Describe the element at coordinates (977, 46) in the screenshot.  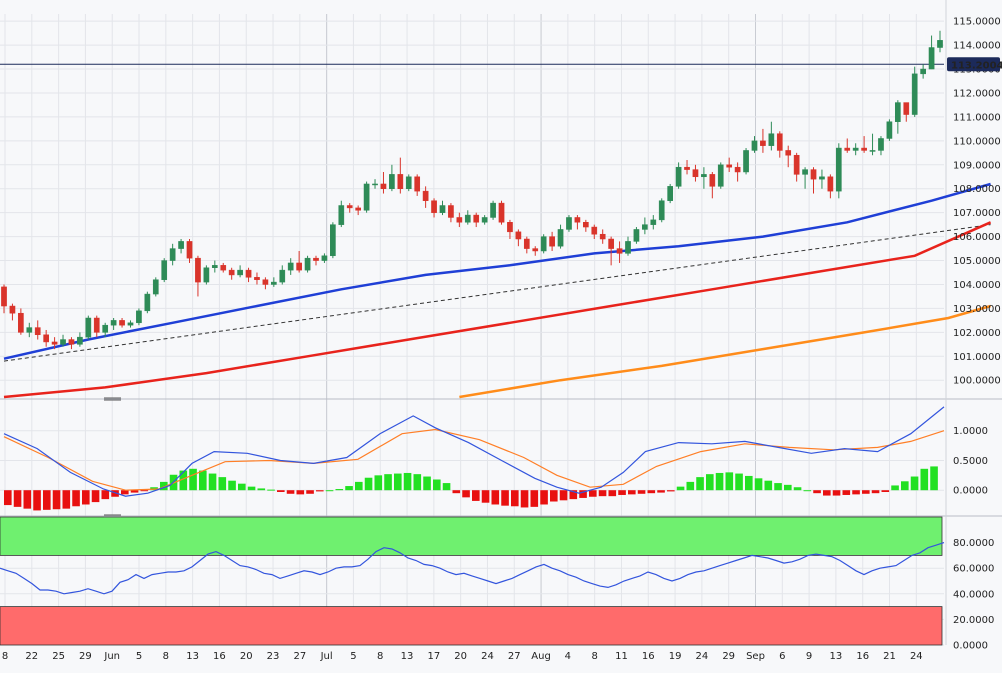
I see `y-tick-label: 114.0000` at that location.